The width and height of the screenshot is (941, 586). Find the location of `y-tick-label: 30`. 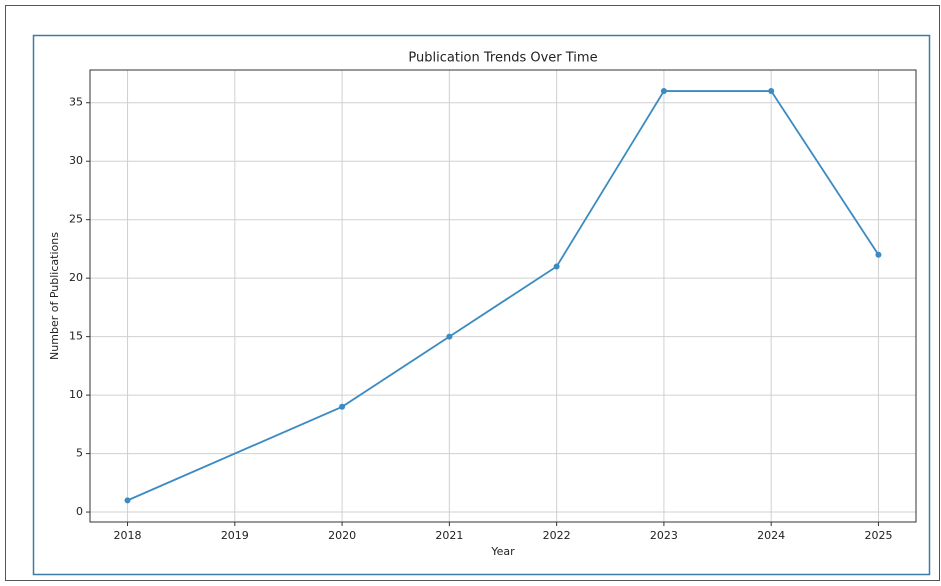

y-tick-label: 30 is located at coordinates (76, 160).